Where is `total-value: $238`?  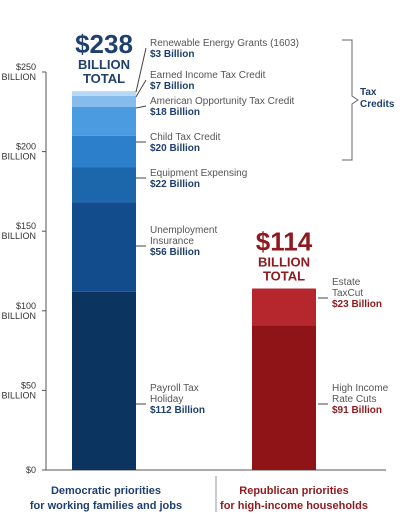
total-value: $238 is located at coordinates (104, 44).